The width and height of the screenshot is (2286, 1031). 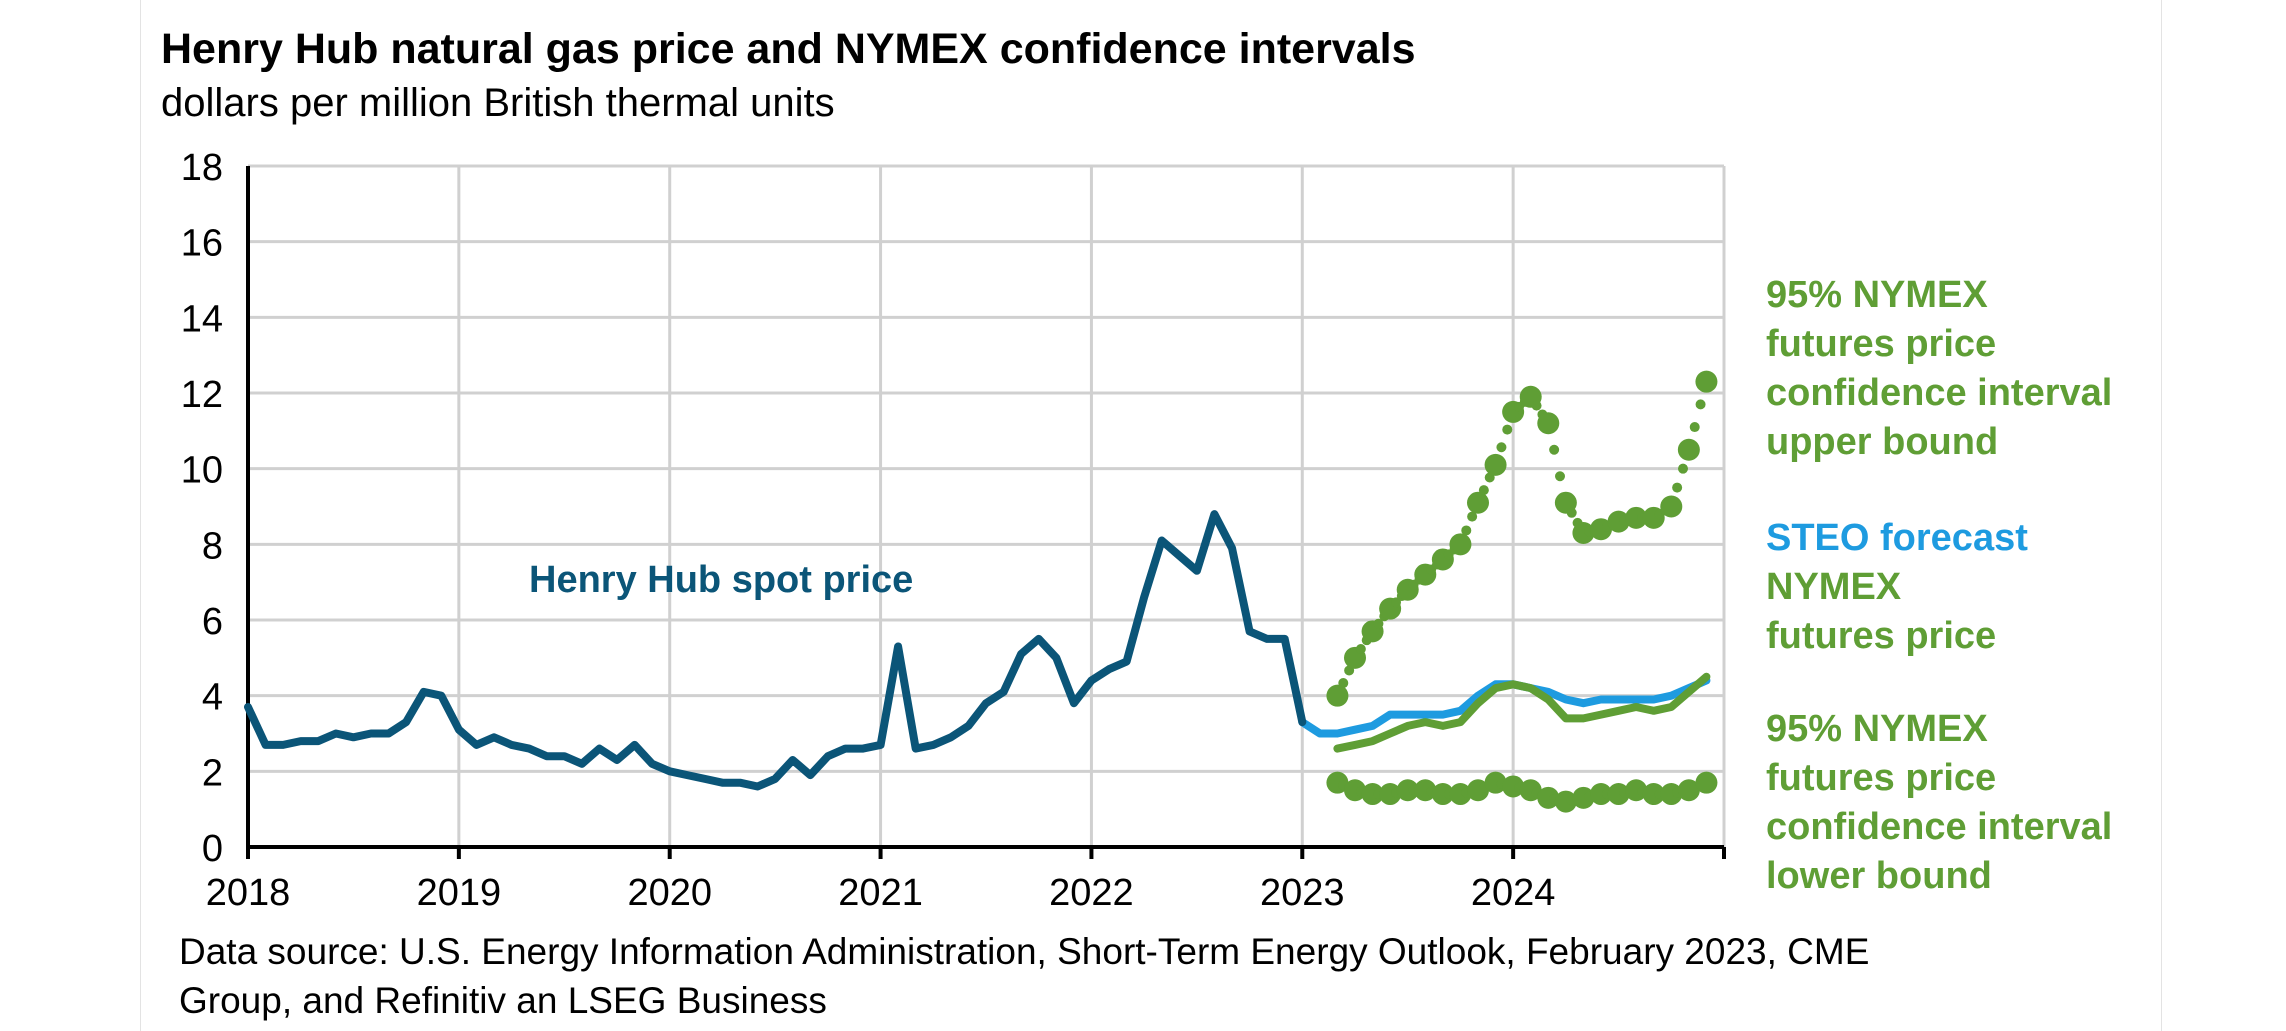 I want to click on annotation-upper-line-1: 95% NYMEX, so click(x=1877, y=295).